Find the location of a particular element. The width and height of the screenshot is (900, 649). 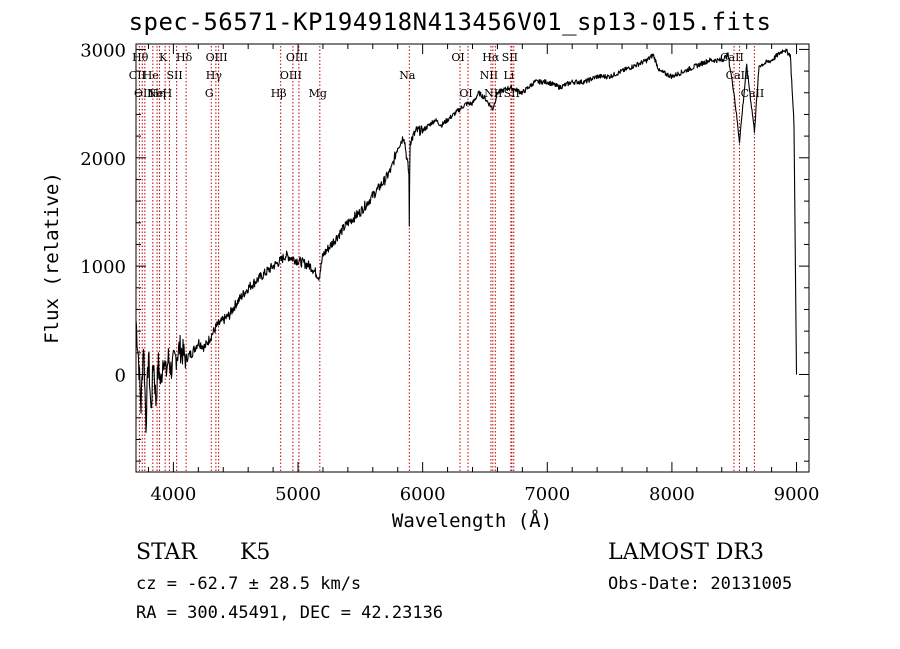

y-tick-label: 2000 is located at coordinates (103, 159).